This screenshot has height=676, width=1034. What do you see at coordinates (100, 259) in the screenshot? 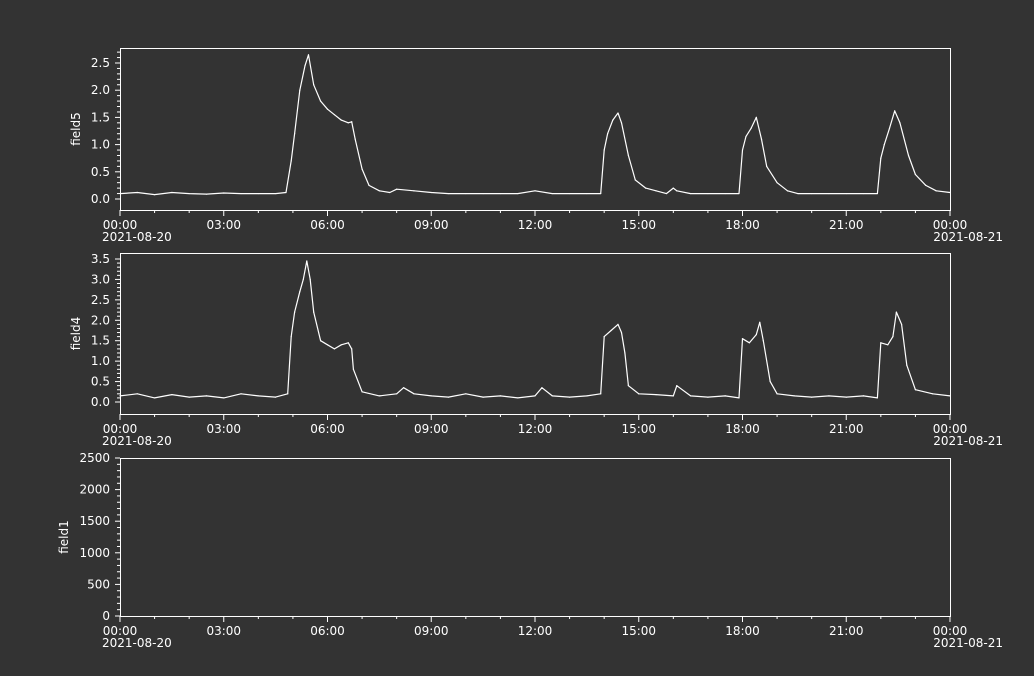
I see `y-tick-label: 3.5` at bounding box center [100, 259].